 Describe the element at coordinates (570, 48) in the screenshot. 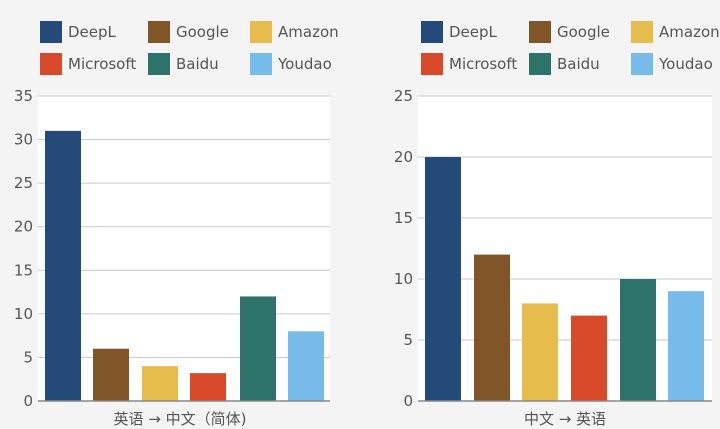

I see `legend-right: DeepL Google Amazon Microsoft Baidu Youdao` at that location.